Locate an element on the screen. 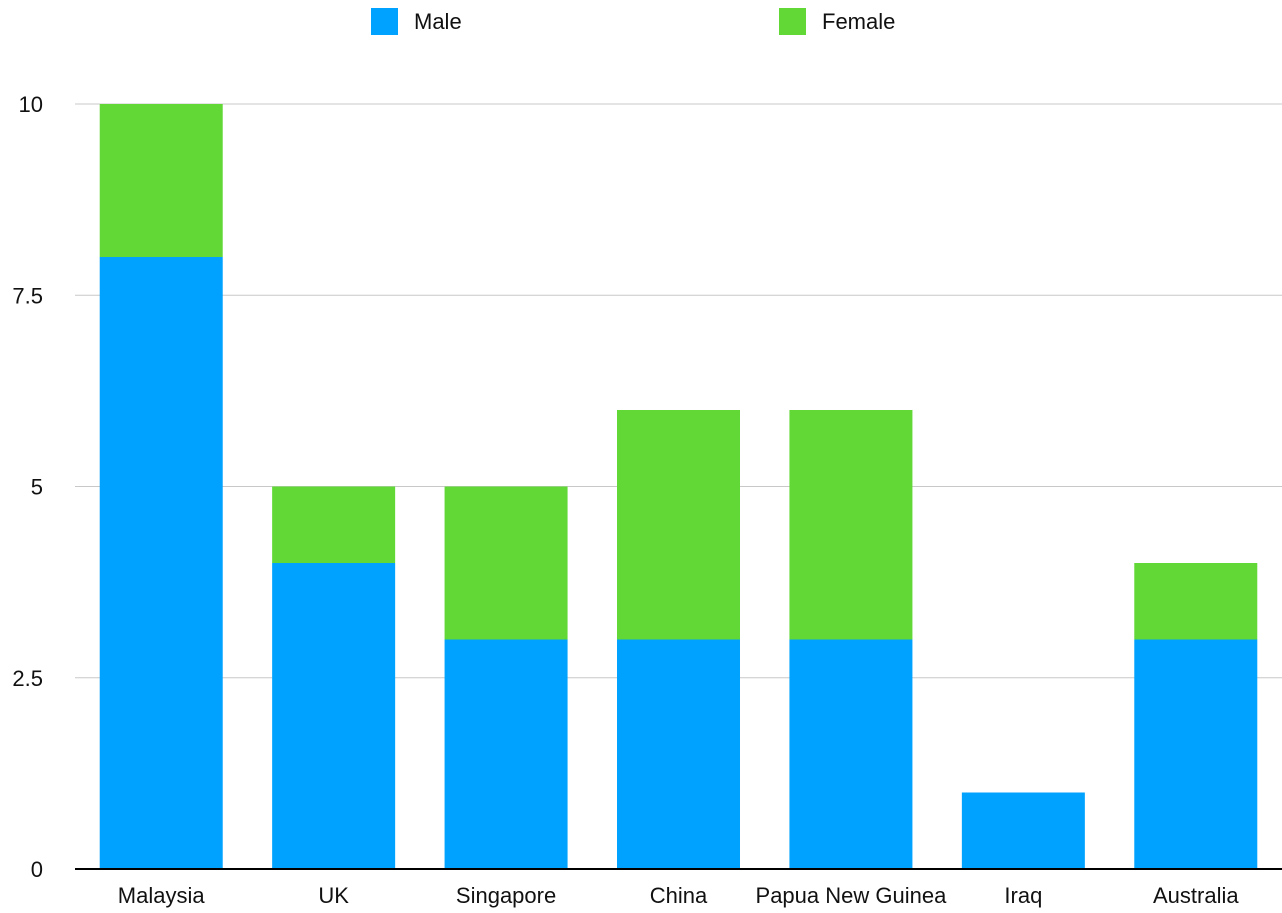 The height and width of the screenshot is (913, 1282). bar-female-malaysia is located at coordinates (161, 180).